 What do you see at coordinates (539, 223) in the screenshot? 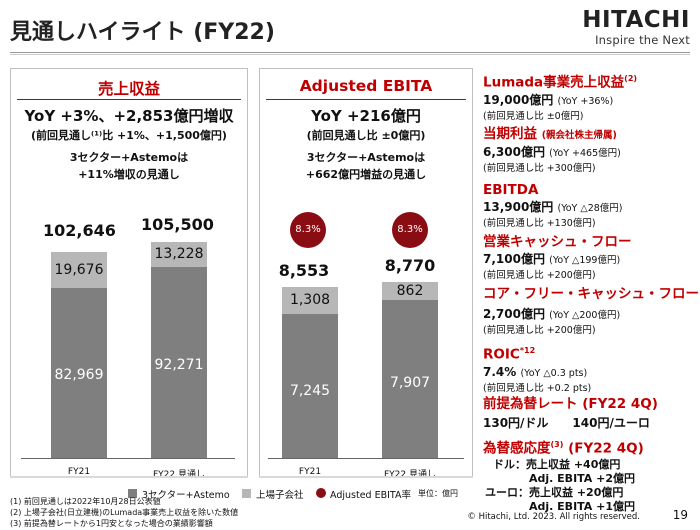
I see `kpi-ebitda-vs-prev: (前回見通し比 +130億円)` at bounding box center [539, 223].